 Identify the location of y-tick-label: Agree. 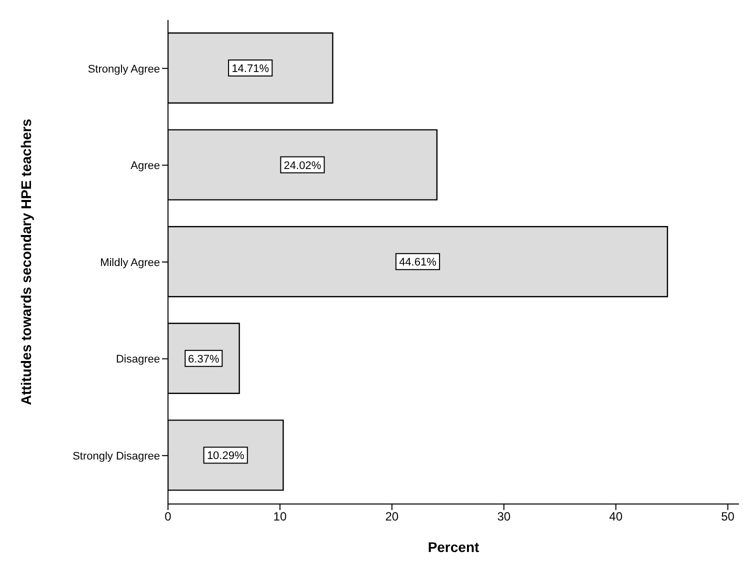
(145, 166).